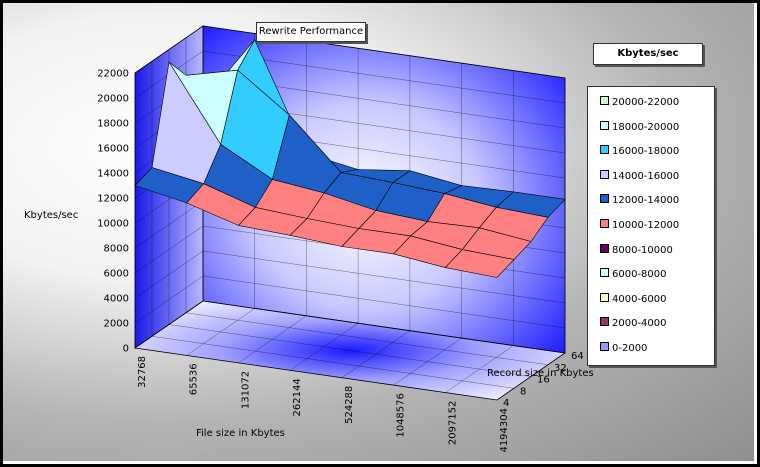  What do you see at coordinates (642, 250) in the screenshot?
I see `legend-label: 8000-10000` at bounding box center [642, 250].